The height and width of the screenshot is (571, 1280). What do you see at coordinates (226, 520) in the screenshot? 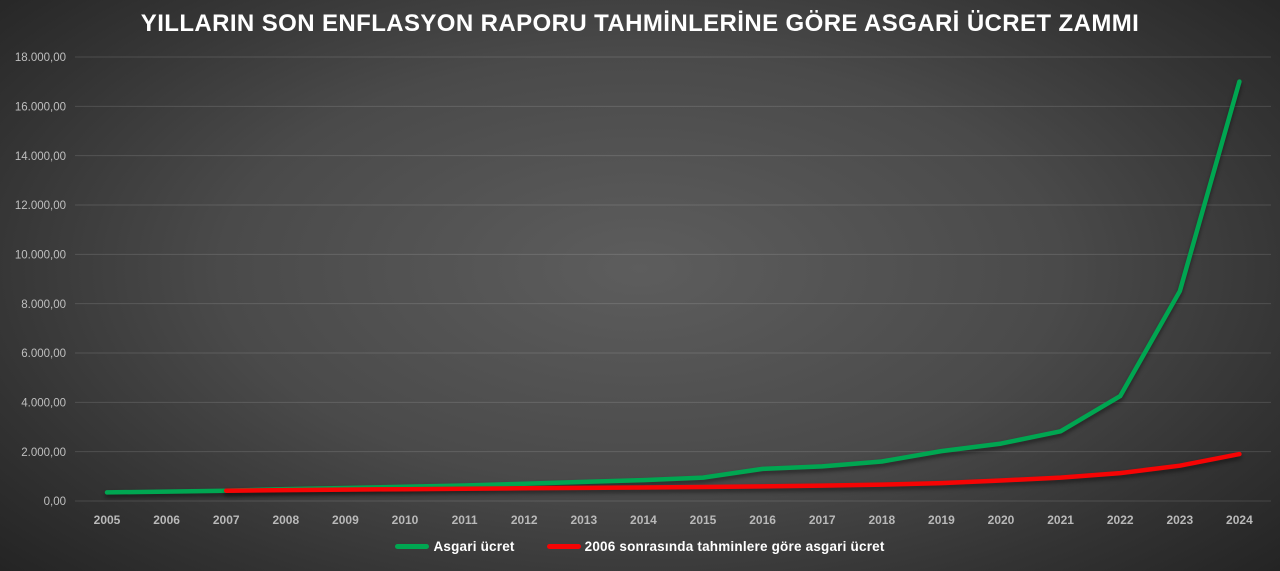
I see `x-tick-label: 2007` at bounding box center [226, 520].